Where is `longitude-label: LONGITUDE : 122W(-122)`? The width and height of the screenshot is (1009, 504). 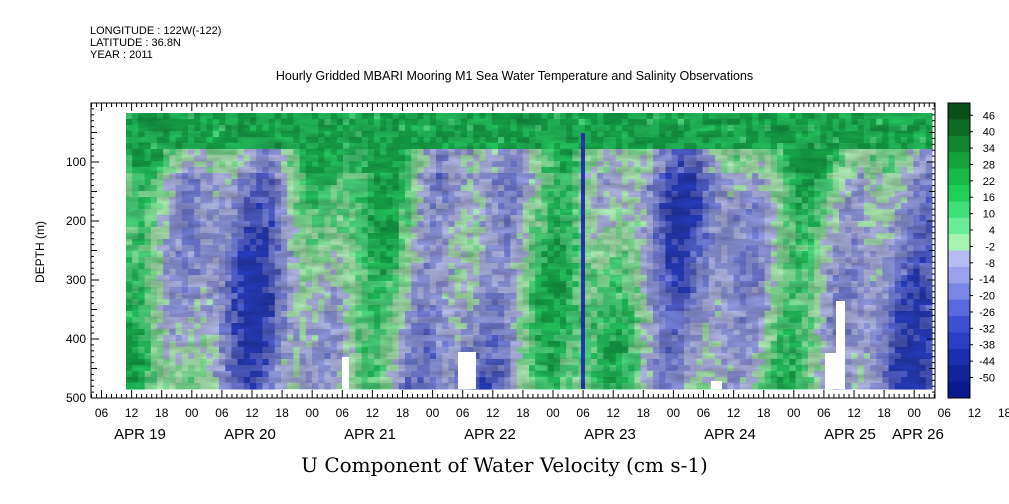
longitude-label: LONGITUDE : 122W(-122) is located at coordinates (156, 31).